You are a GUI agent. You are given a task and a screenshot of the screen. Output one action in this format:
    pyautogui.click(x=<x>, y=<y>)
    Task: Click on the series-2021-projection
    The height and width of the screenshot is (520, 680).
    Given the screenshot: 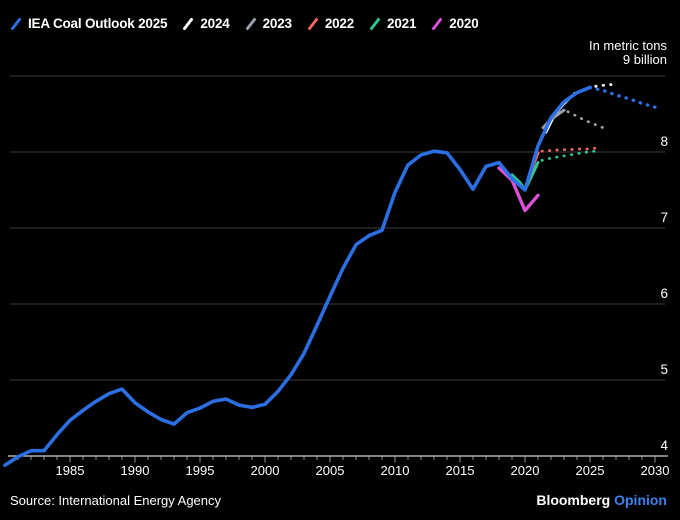 What is the action you would take?
    pyautogui.click(x=568, y=155)
    